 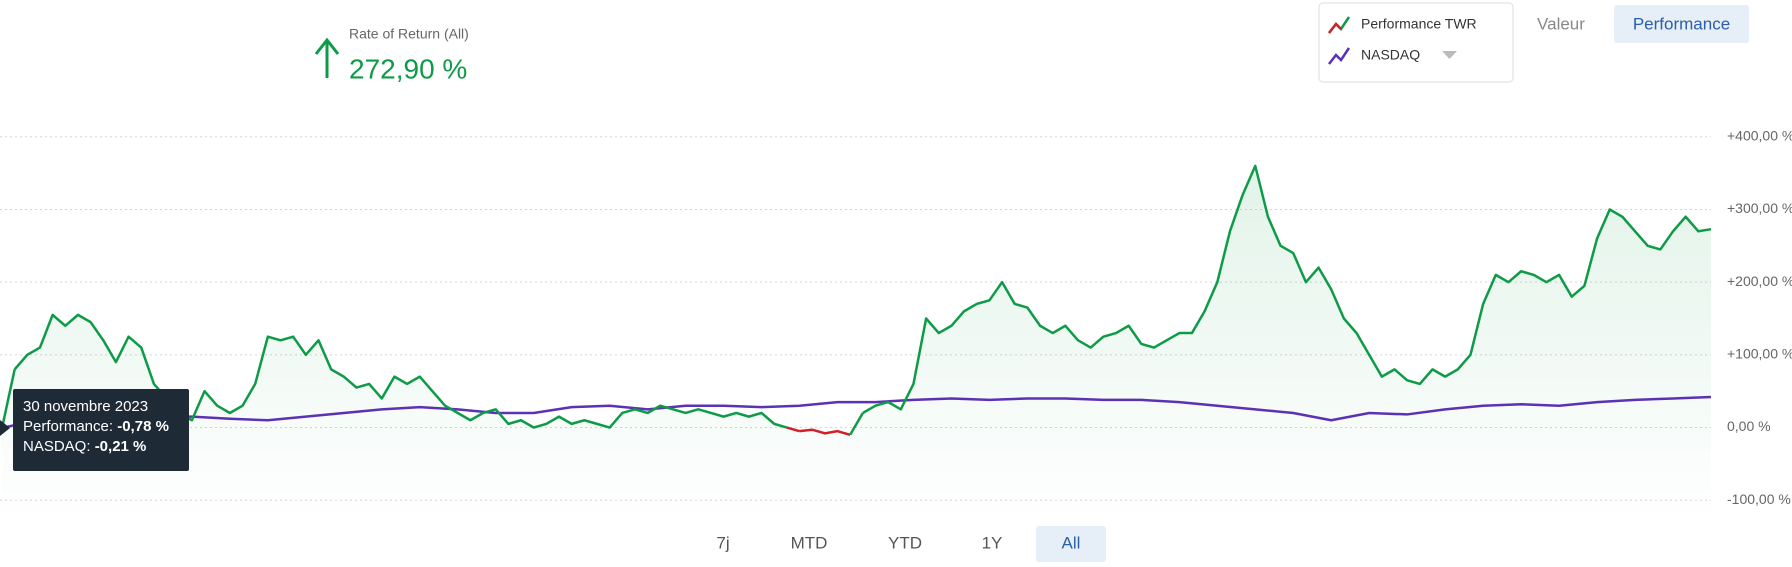 I want to click on return-value: 272,90 %, so click(x=408, y=68).